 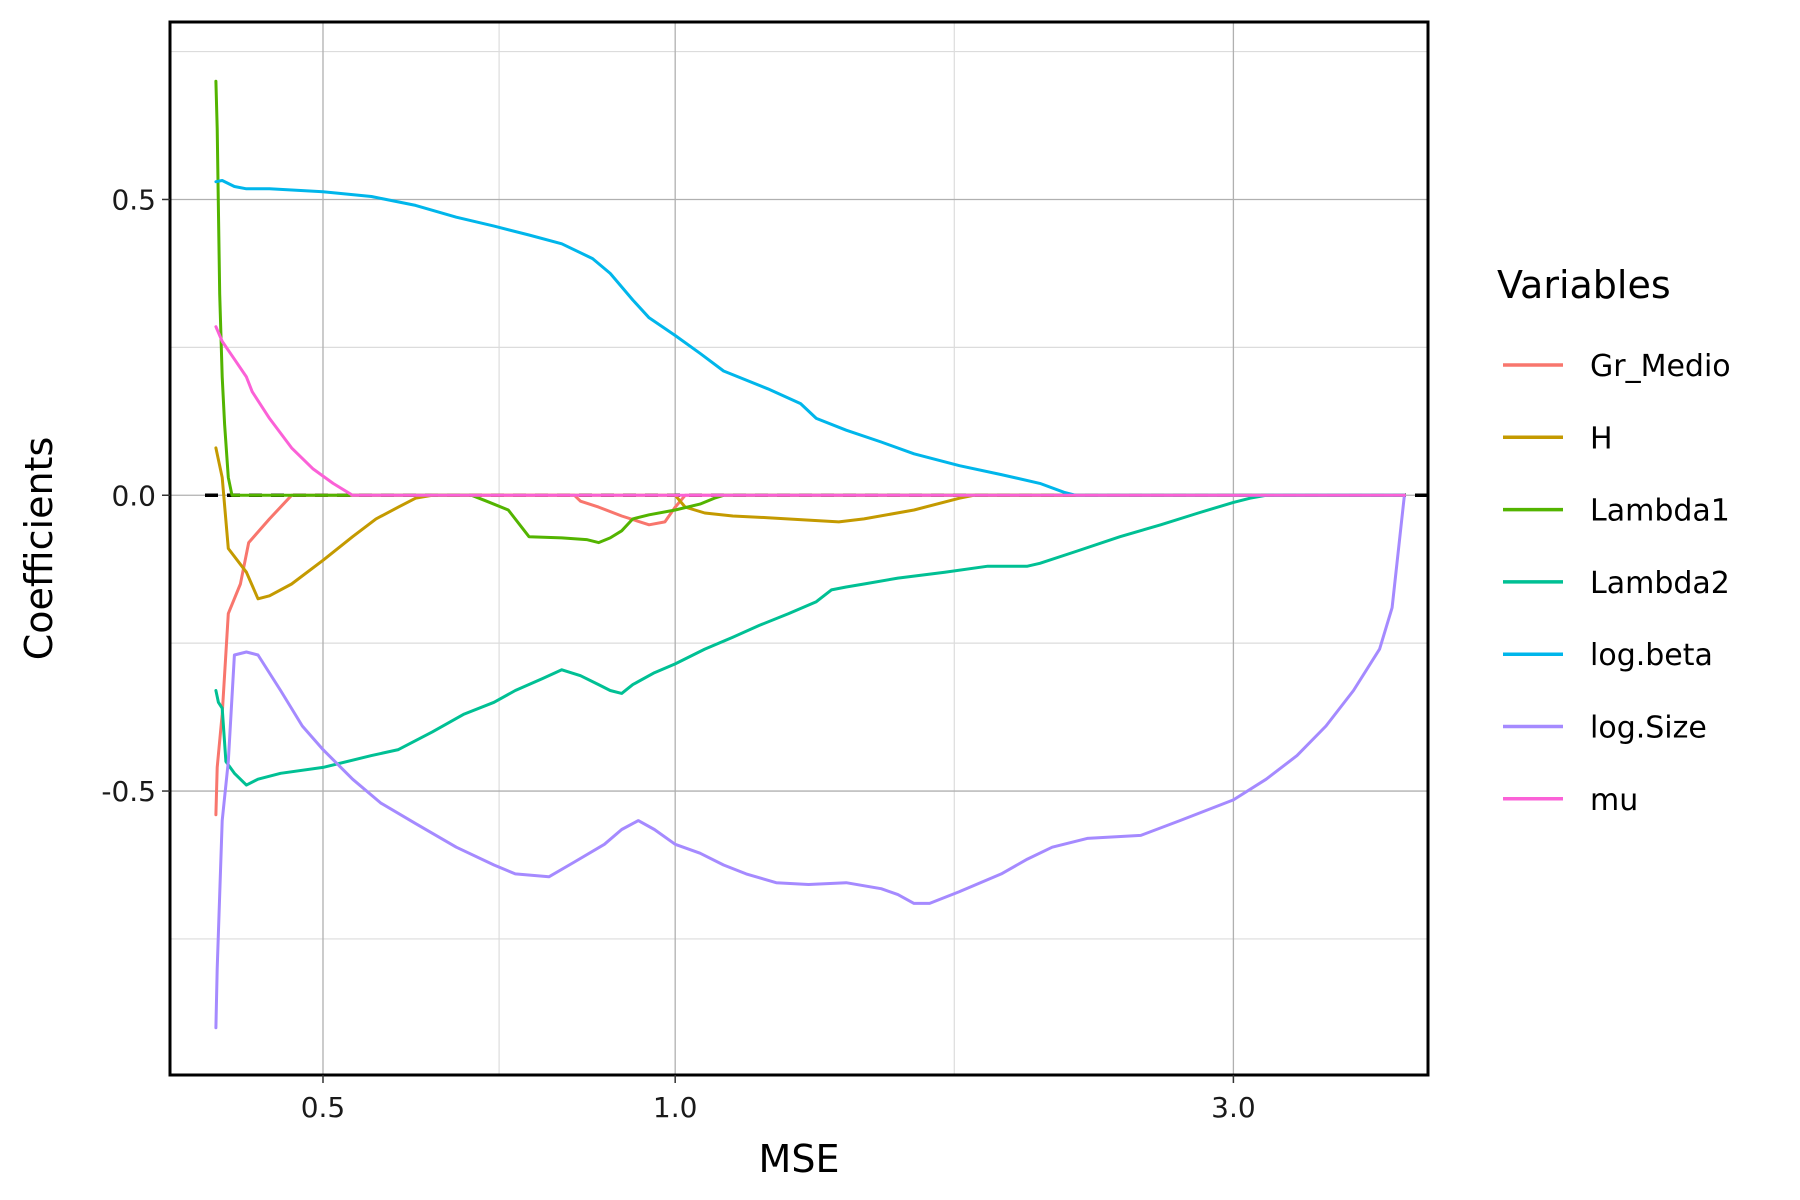 What do you see at coordinates (39, 549) in the screenshot?
I see `y-axis-title: Coefficients` at bounding box center [39, 549].